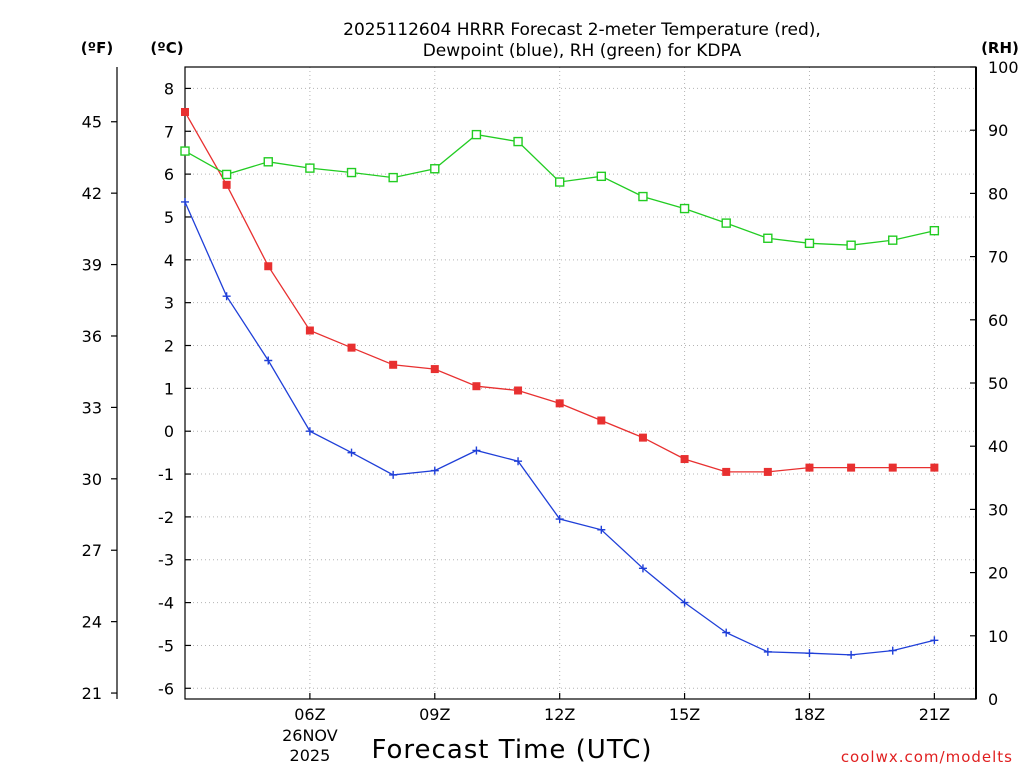 The image size is (1024, 768). Describe the element at coordinates (1003, 67) in the screenshot. I see `rh-tick-label: 100` at that location.